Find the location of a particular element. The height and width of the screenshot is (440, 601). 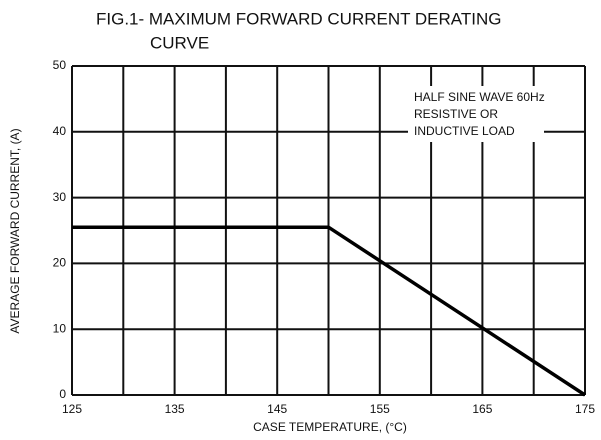

y-tick-label: 10 is located at coordinates (60, 328).